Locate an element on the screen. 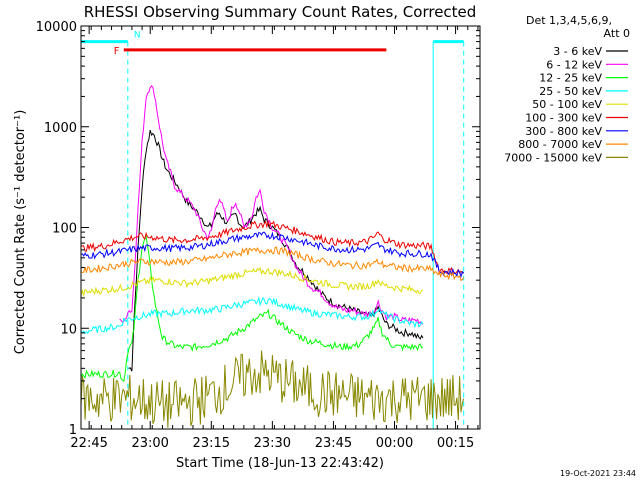  night-label: N is located at coordinates (137, 36).